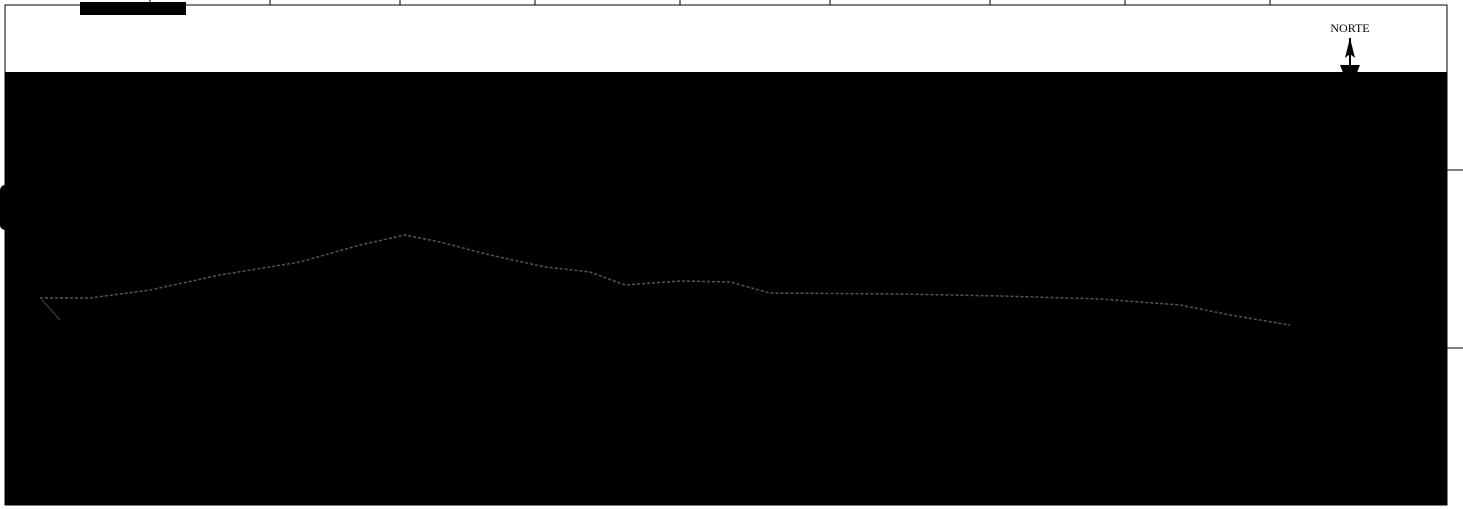 Image resolution: width=1463 pixels, height=509 pixels. What do you see at coordinates (6, 207) in the screenshot?
I see `map-edge` at bounding box center [6, 207].